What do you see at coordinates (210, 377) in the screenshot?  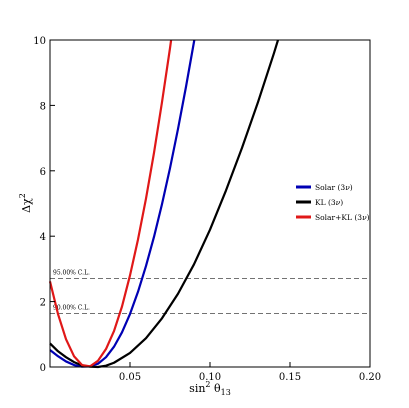 I see `x-tick-label: 0.10` at bounding box center [210, 377].